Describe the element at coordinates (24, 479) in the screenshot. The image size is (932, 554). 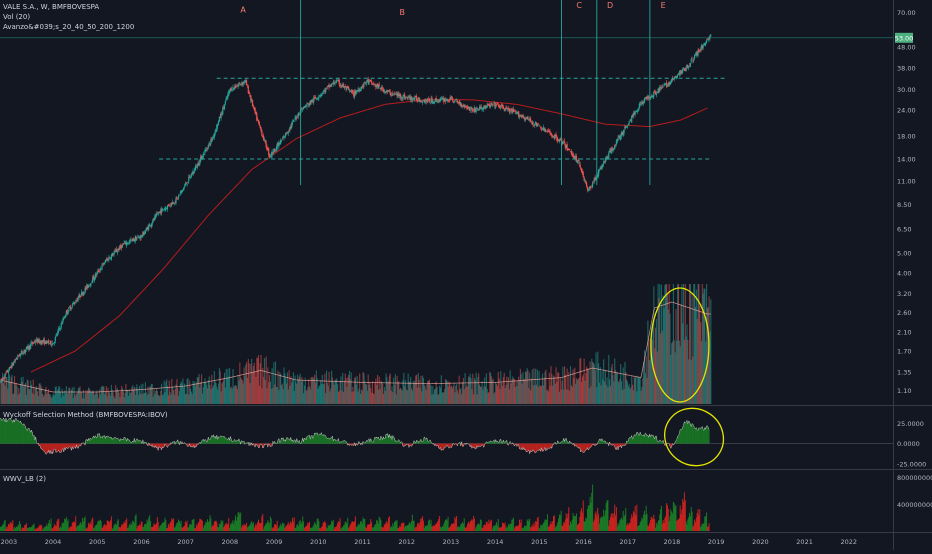
I see `wwv-panel-title: WWV_LB (2)` at that location.